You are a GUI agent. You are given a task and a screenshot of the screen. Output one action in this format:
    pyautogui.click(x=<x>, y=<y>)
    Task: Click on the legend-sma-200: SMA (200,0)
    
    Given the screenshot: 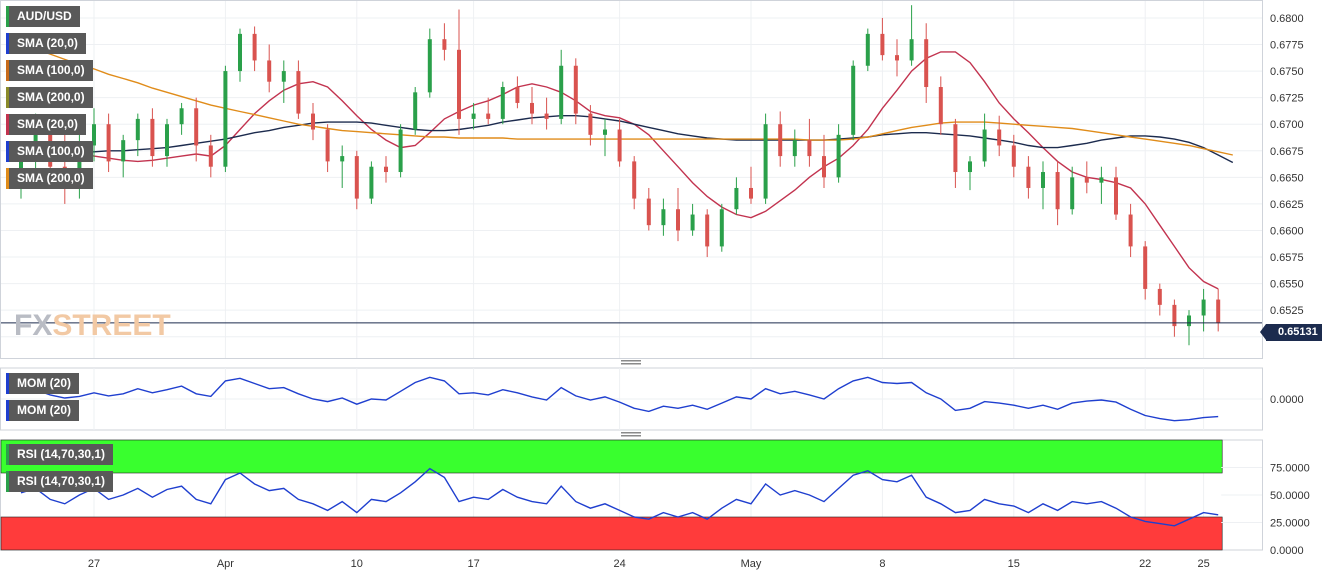 What is the action you would take?
    pyautogui.click(x=49, y=97)
    